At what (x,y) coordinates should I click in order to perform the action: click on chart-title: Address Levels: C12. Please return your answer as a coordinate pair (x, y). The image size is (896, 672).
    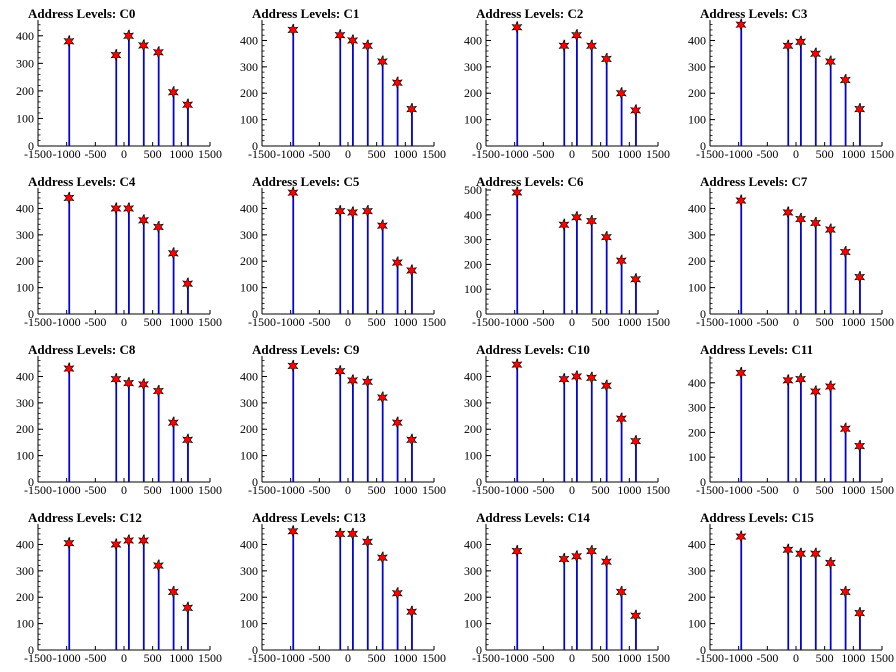
    Looking at the image, I should click on (85, 517).